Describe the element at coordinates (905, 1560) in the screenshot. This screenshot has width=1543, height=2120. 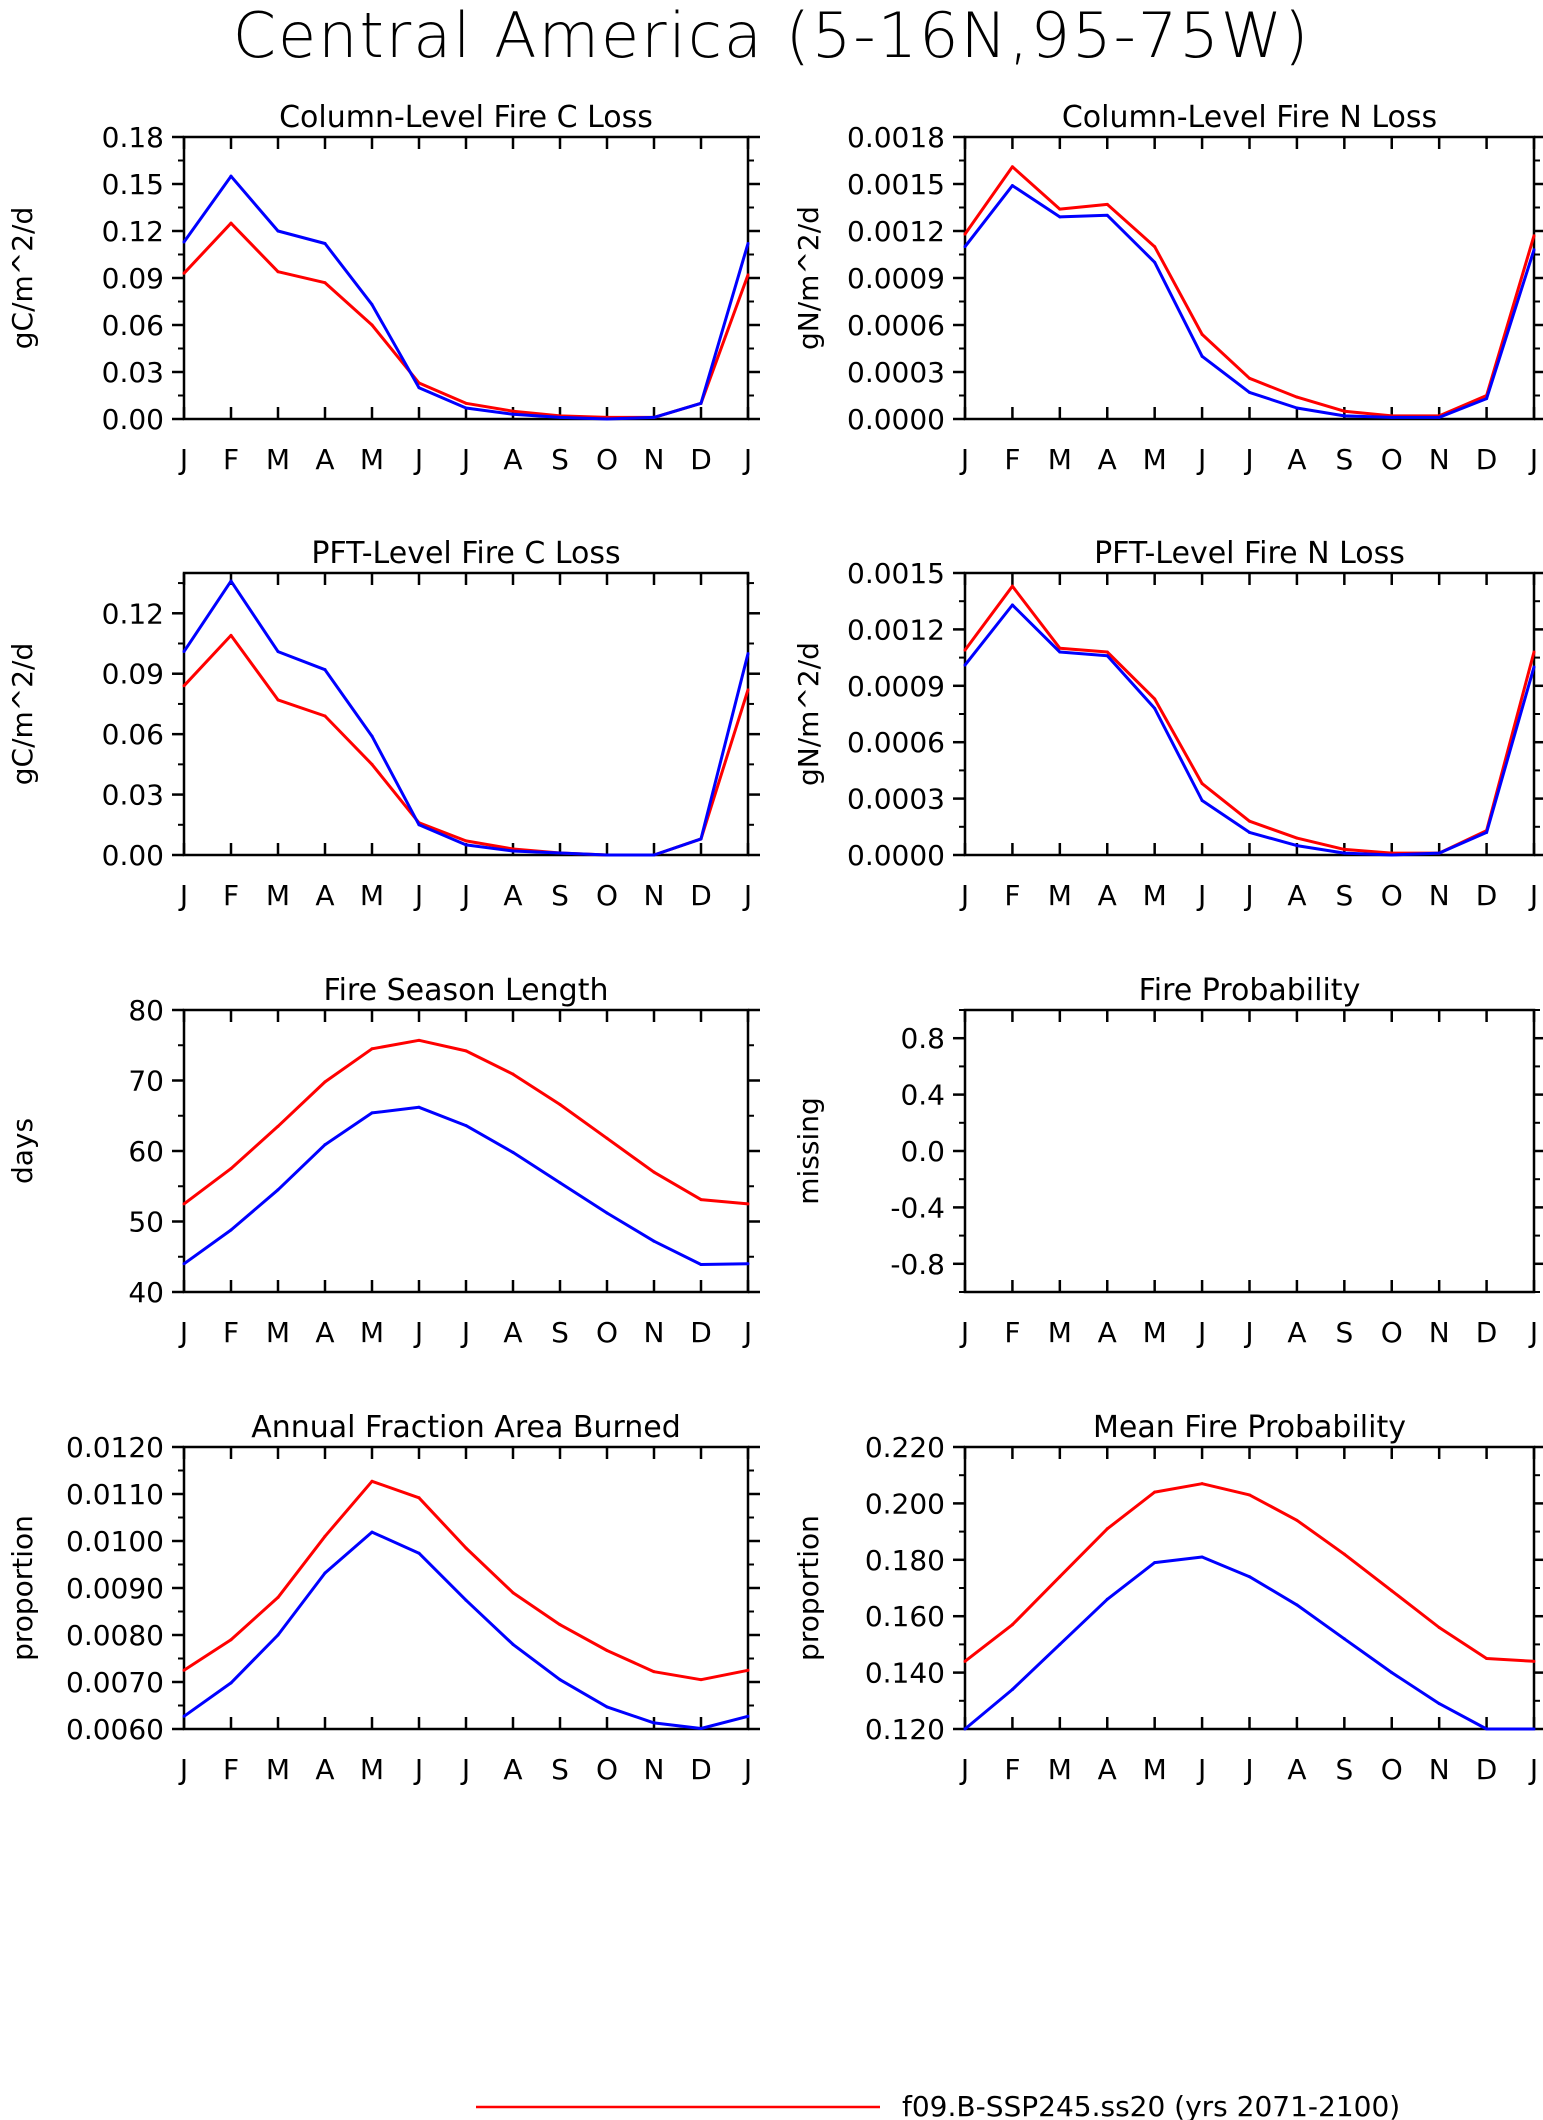
I see `y-tick-label: 0.180` at that location.